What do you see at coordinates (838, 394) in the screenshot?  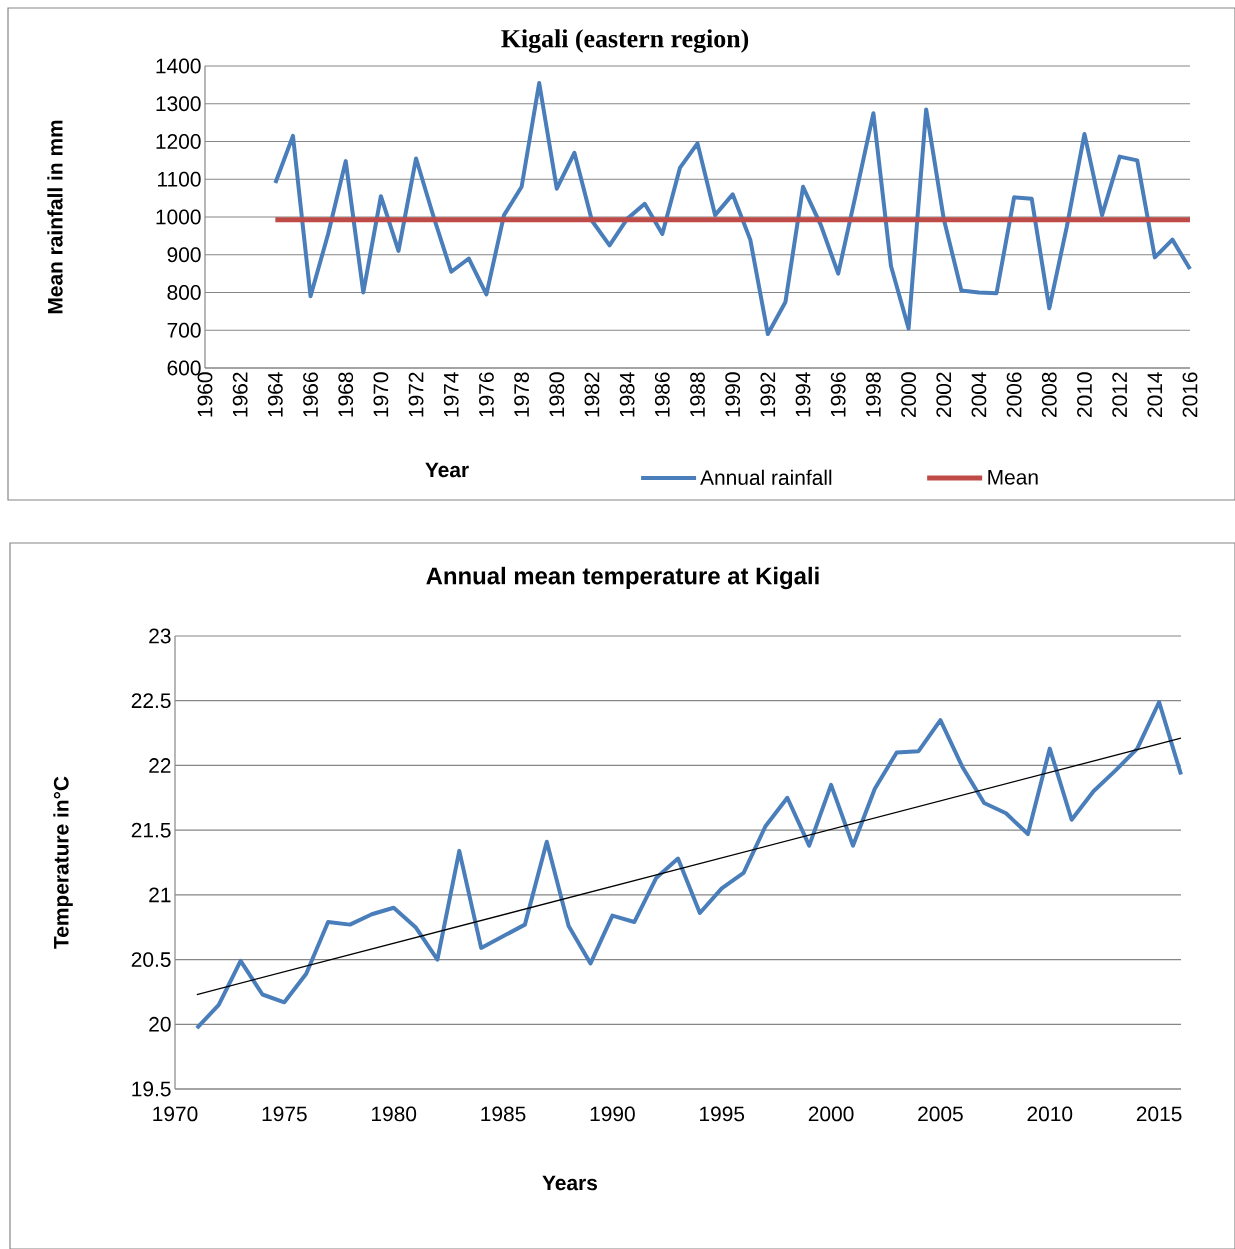 I see `x-tick-label: 1996` at bounding box center [838, 394].